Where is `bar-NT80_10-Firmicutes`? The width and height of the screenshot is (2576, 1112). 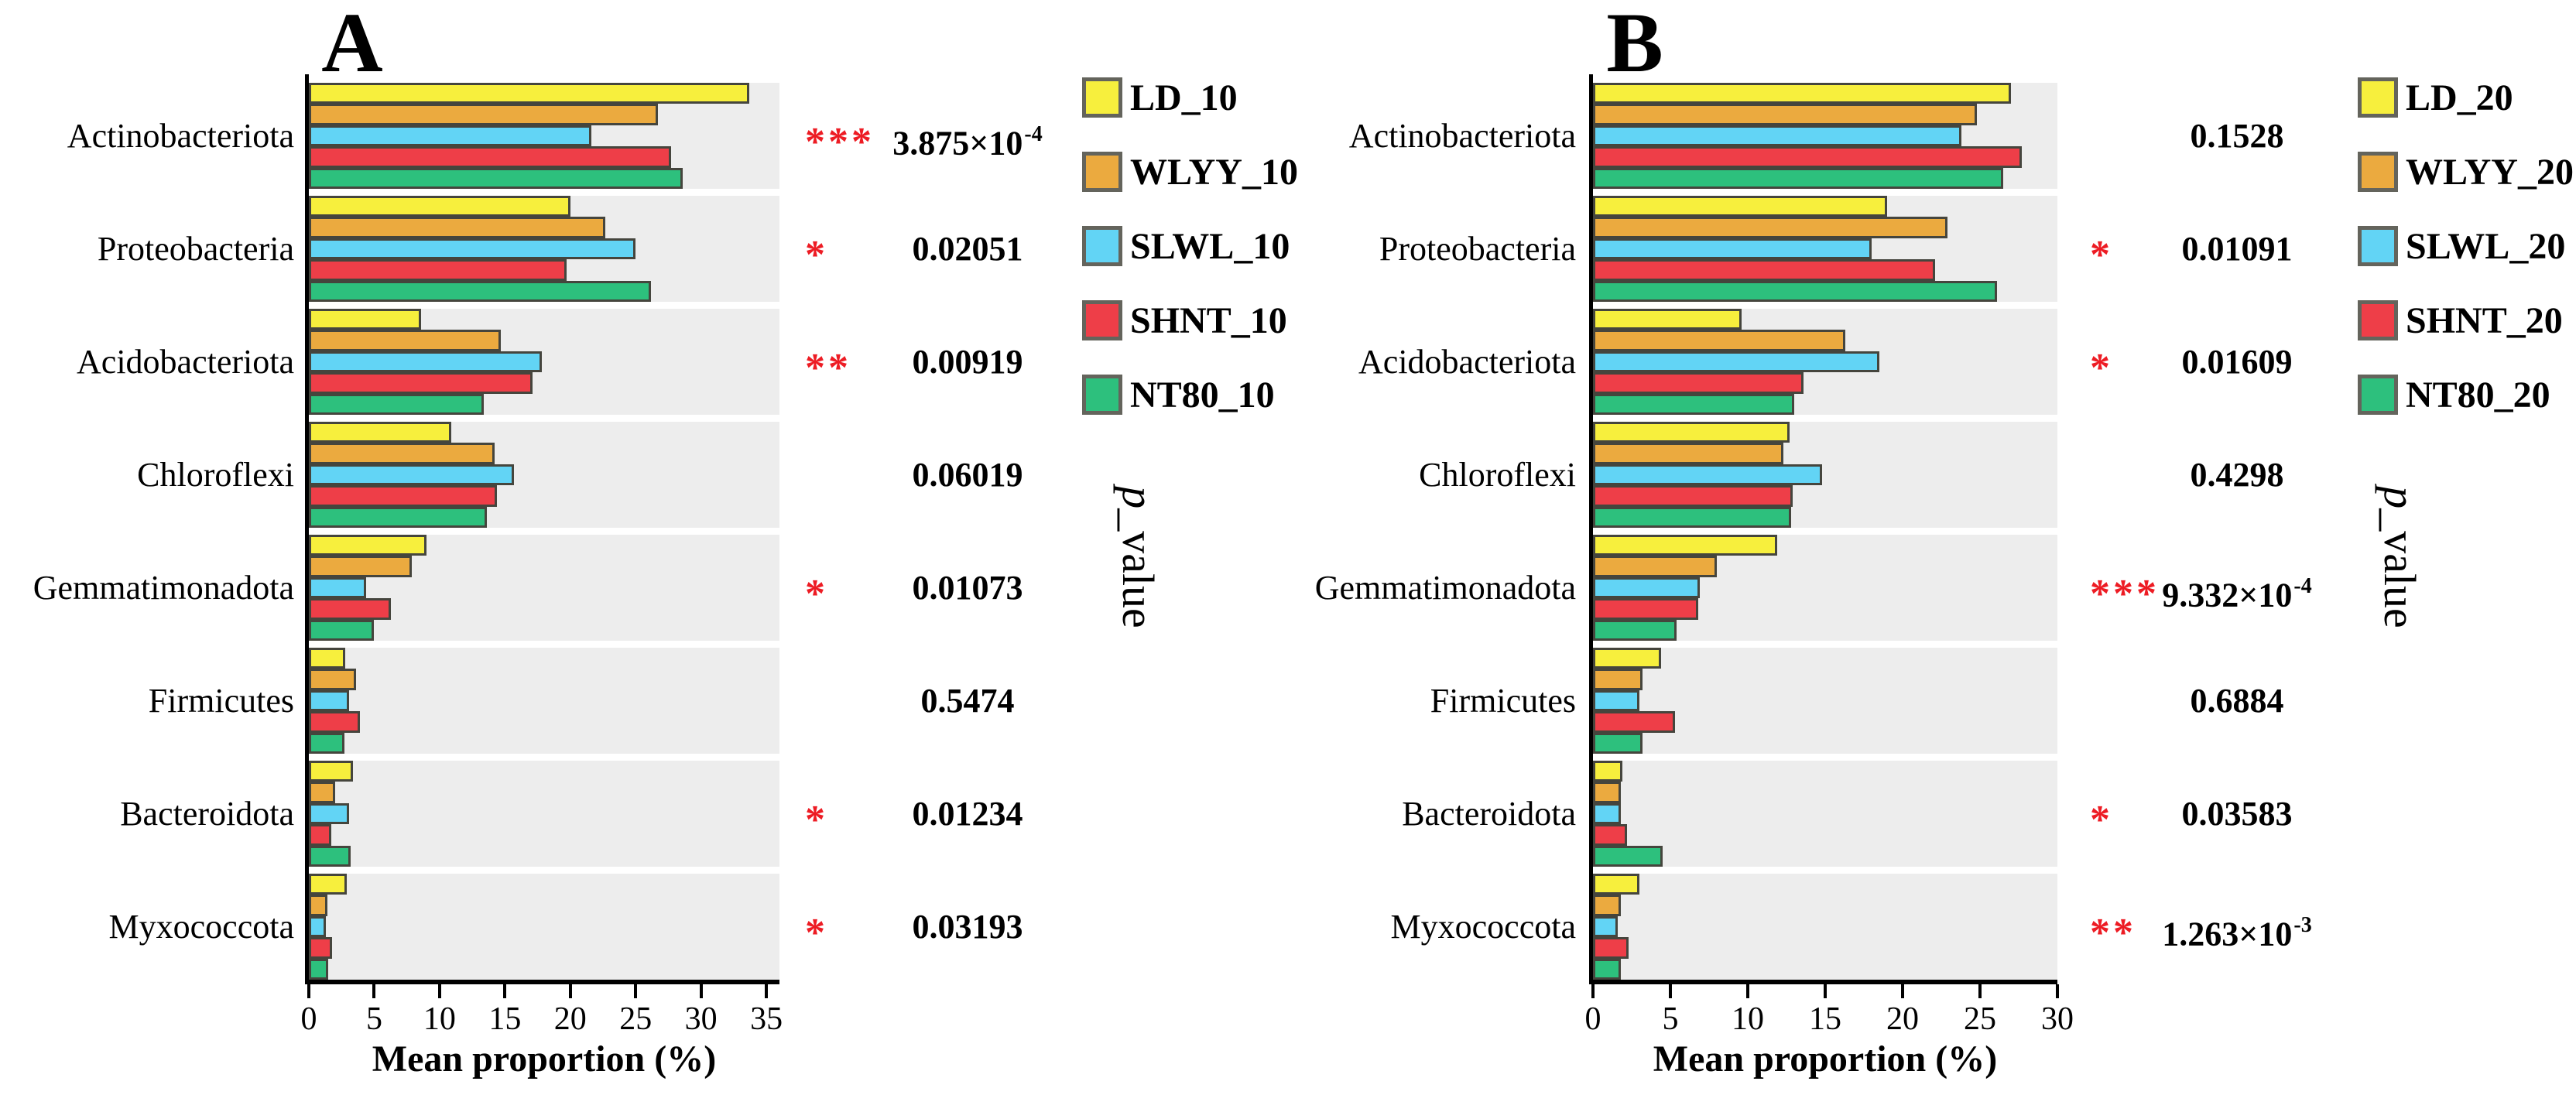
bar-NT80_10-Firmicutes is located at coordinates (326, 743).